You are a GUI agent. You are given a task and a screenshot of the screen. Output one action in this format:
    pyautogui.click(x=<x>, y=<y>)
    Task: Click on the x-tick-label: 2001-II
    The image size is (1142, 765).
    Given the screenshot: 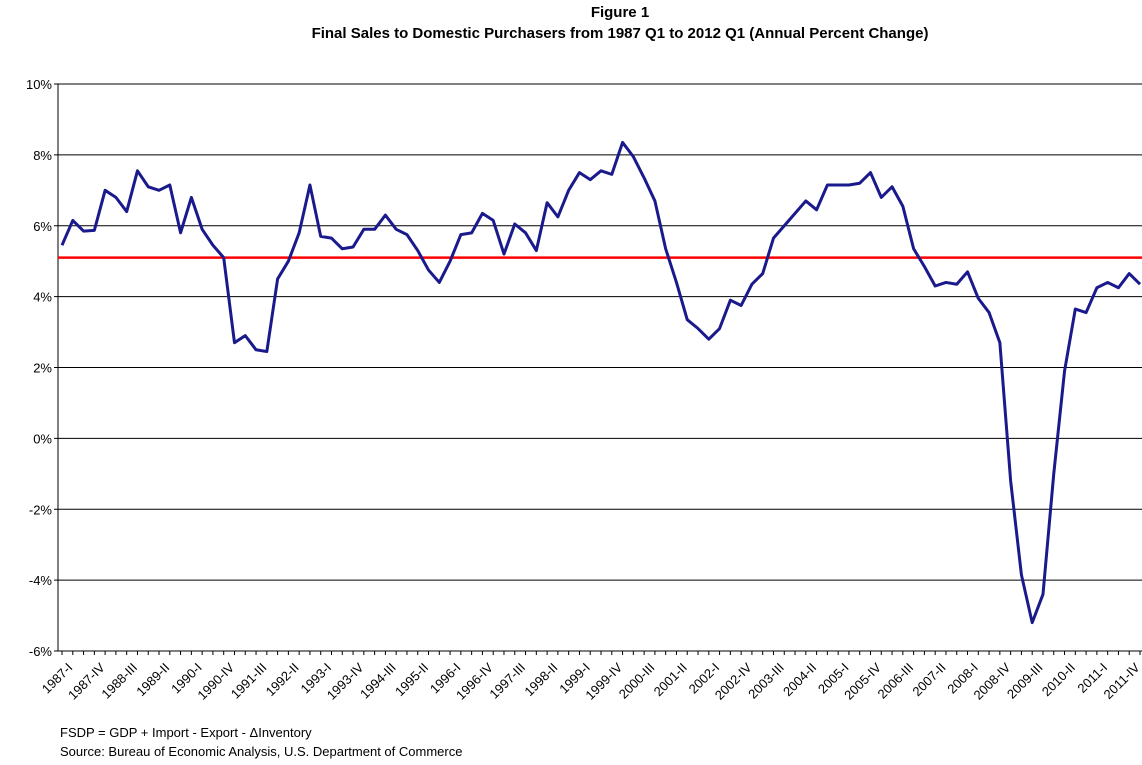 What is the action you would take?
    pyautogui.click(x=670, y=679)
    